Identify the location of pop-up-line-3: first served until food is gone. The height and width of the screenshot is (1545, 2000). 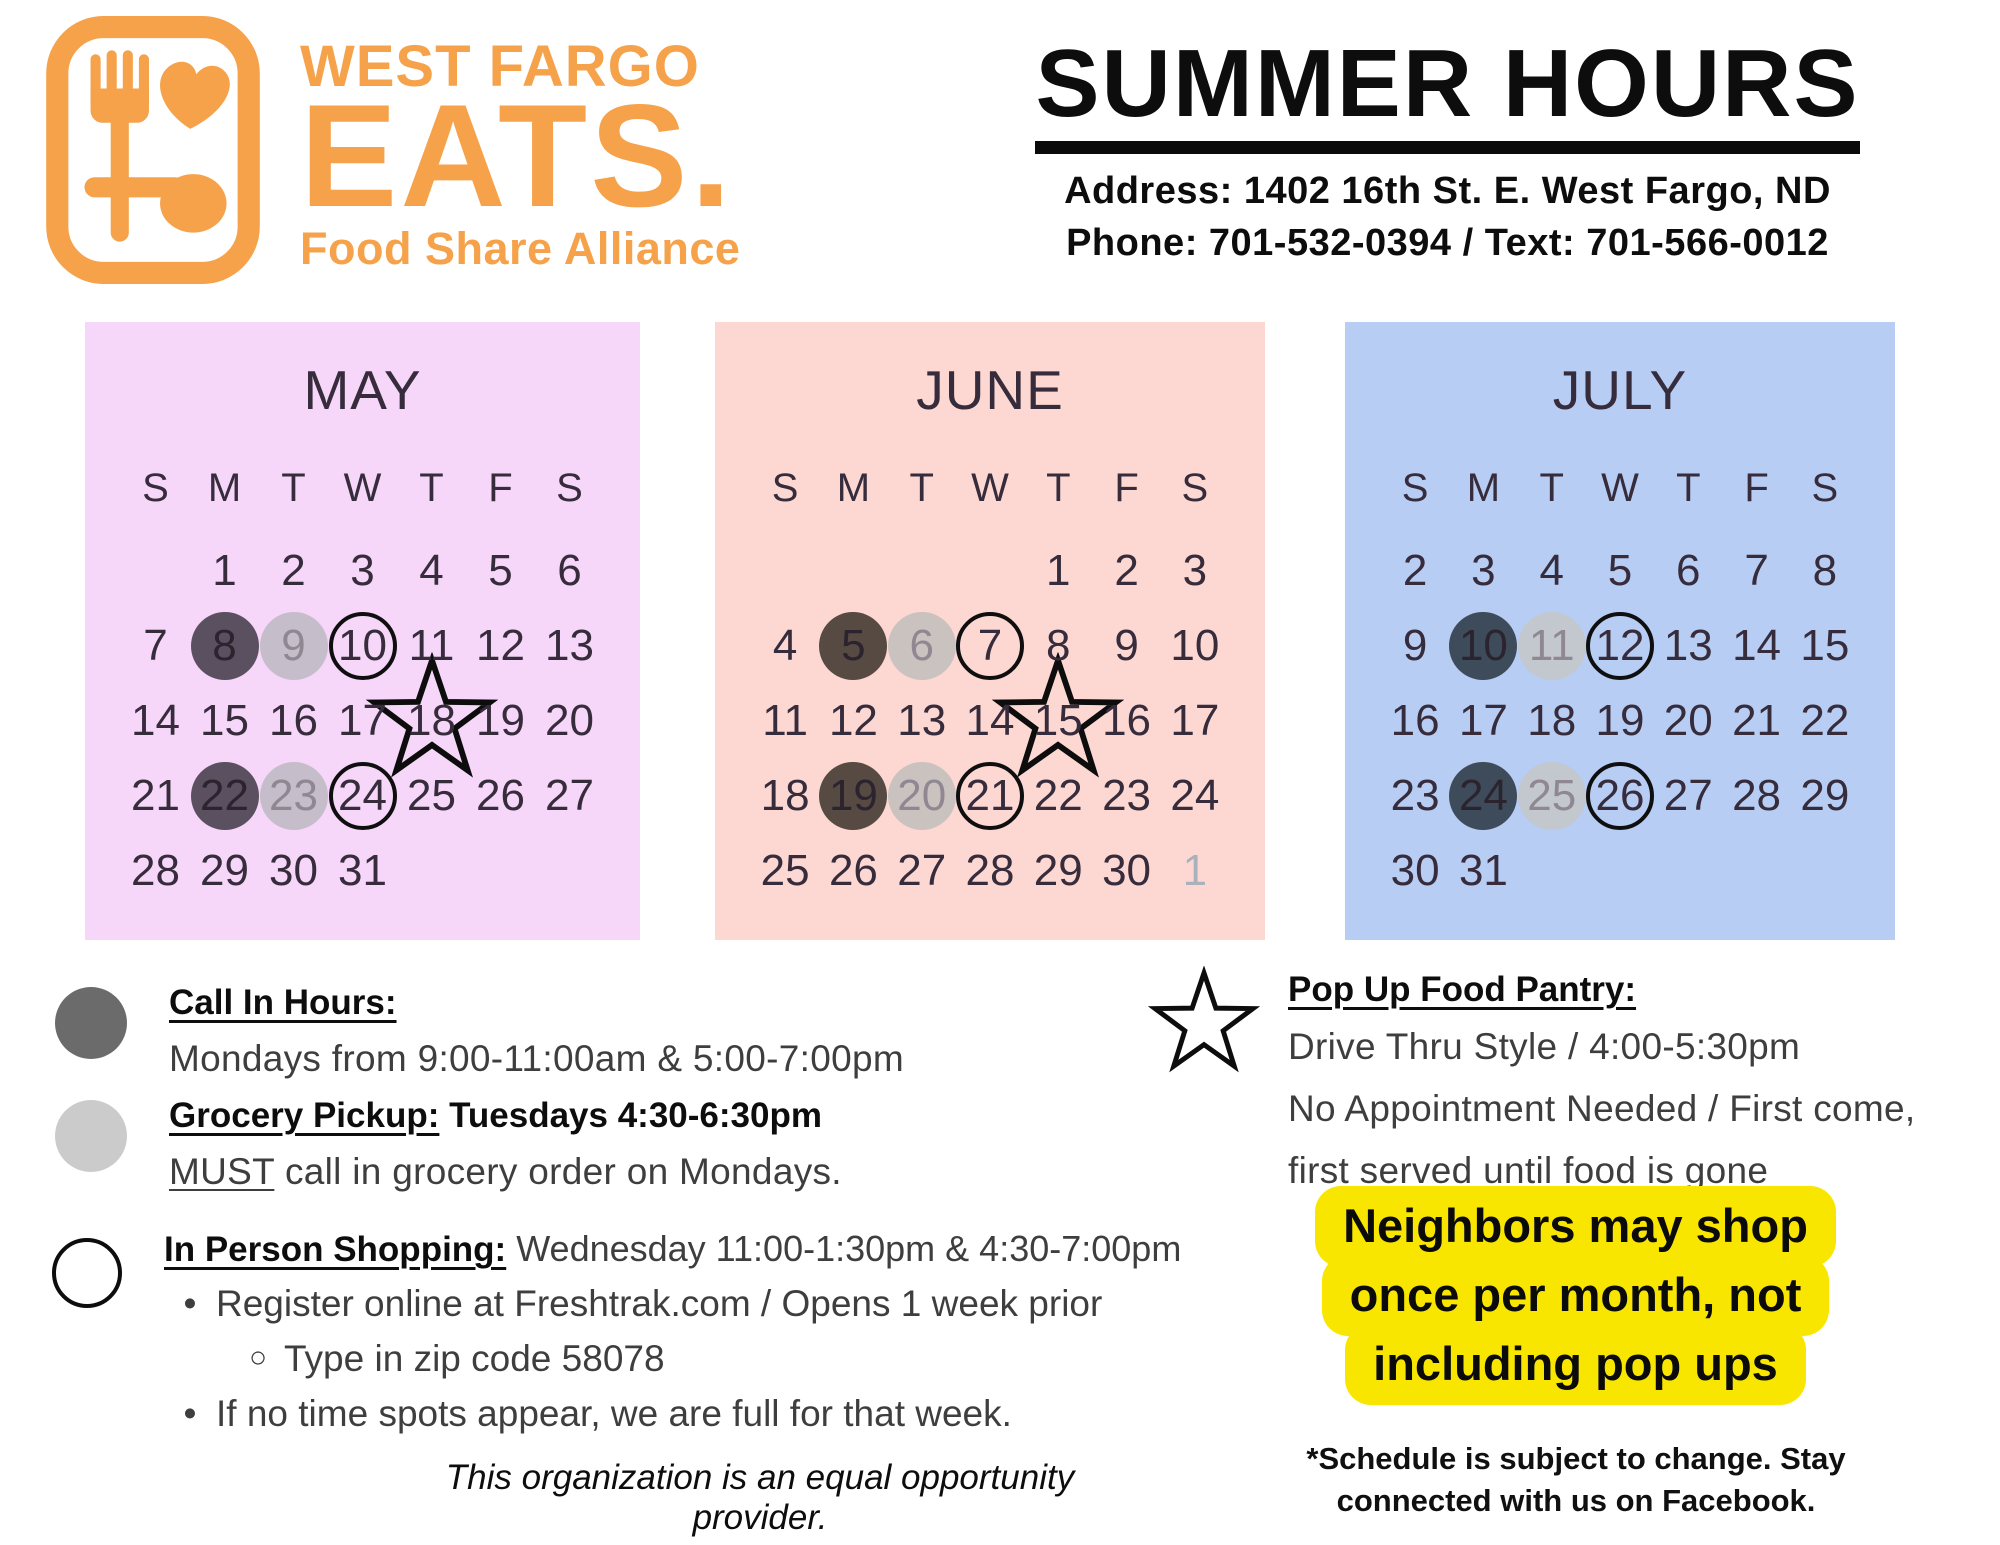
(1528, 1170).